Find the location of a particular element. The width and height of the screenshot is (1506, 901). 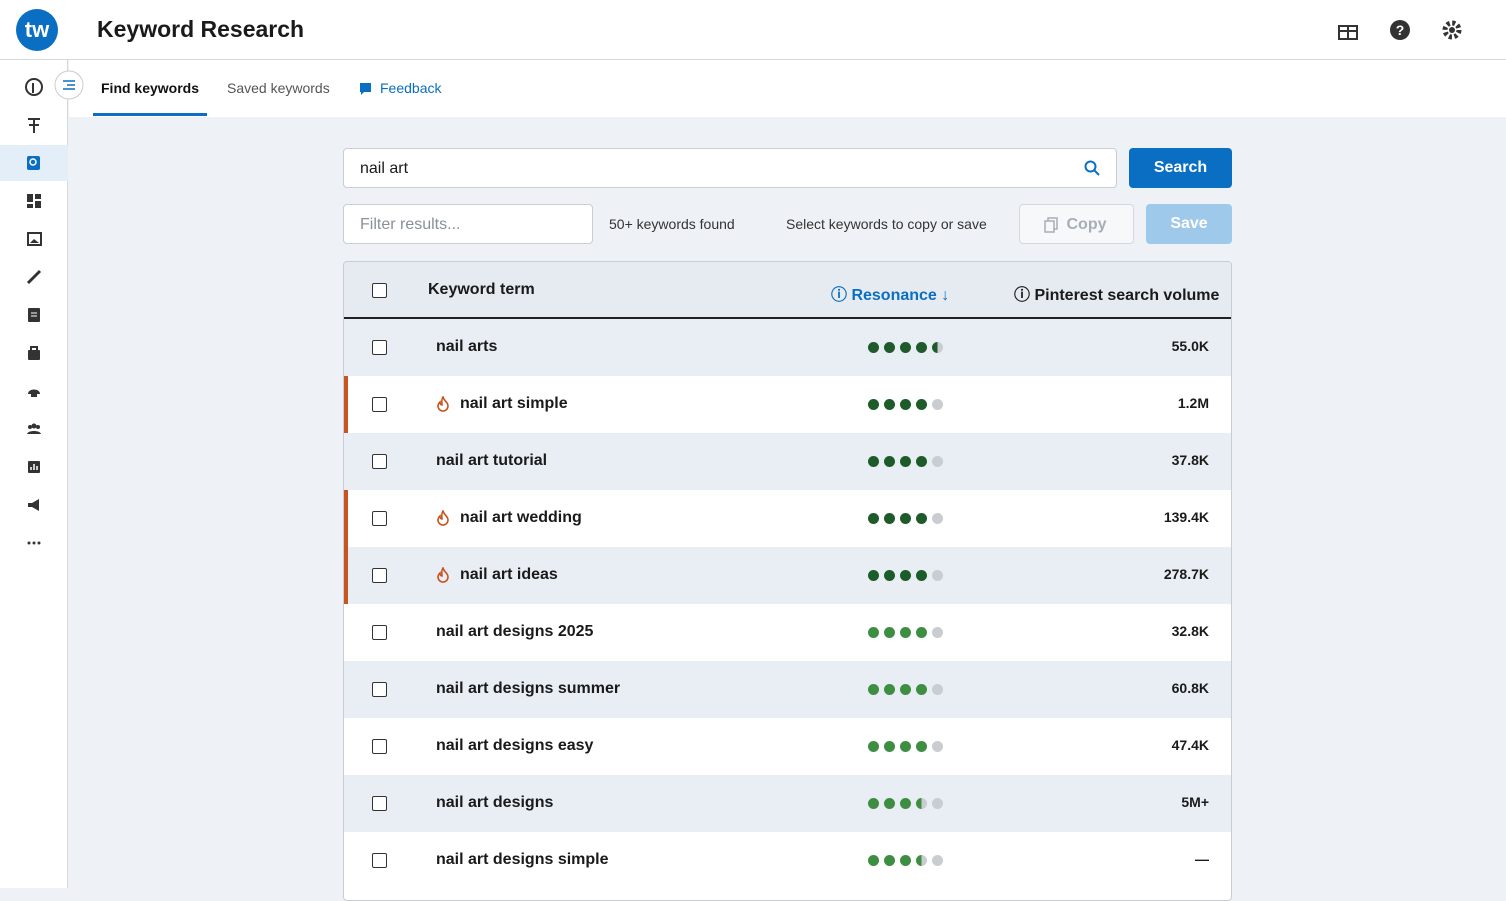

gift-icon is located at coordinates (1348, 30).